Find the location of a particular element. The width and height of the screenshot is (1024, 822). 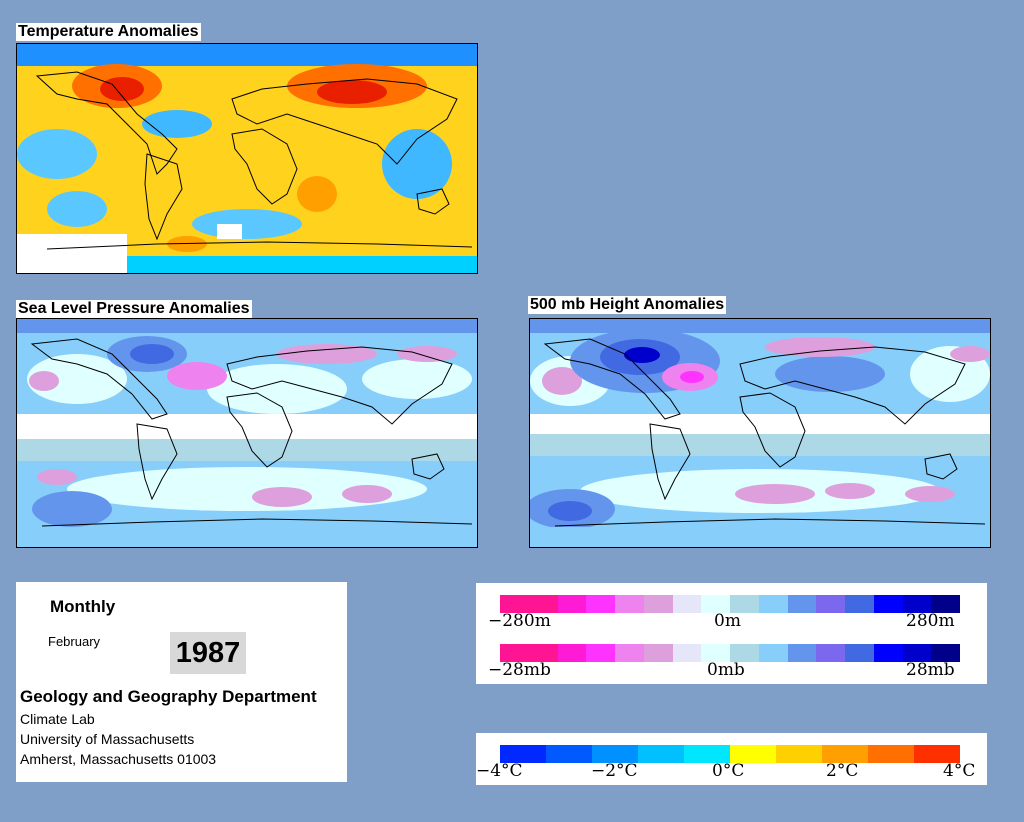

temp-label-4: 2°C is located at coordinates (842, 771).